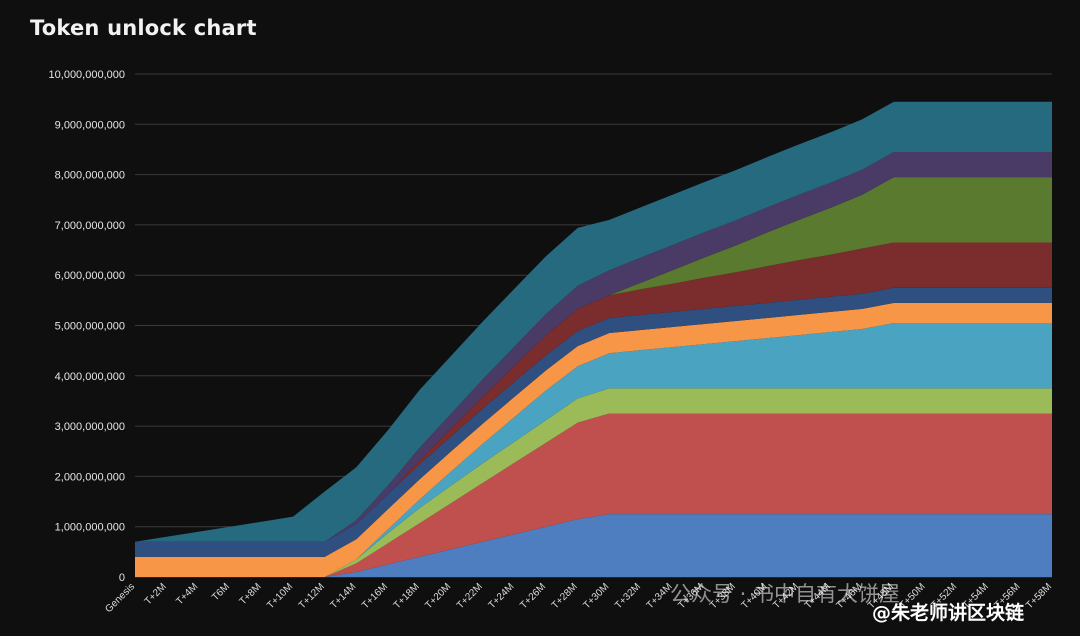 The height and width of the screenshot is (636, 1080). Describe the element at coordinates (375, 596) in the screenshot. I see `x-tick-label-8: T+16M` at that location.